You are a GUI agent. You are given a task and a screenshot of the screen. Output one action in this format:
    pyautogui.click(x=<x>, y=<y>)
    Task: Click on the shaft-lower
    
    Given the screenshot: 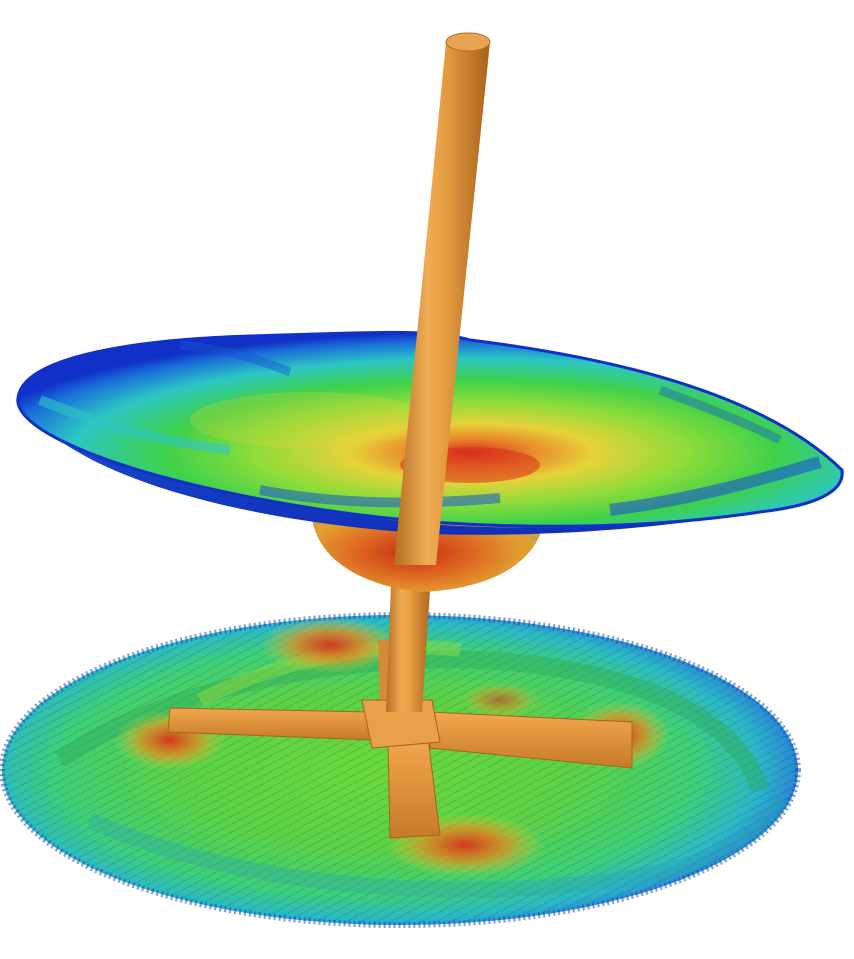 What is the action you would take?
    pyautogui.click(x=409, y=636)
    